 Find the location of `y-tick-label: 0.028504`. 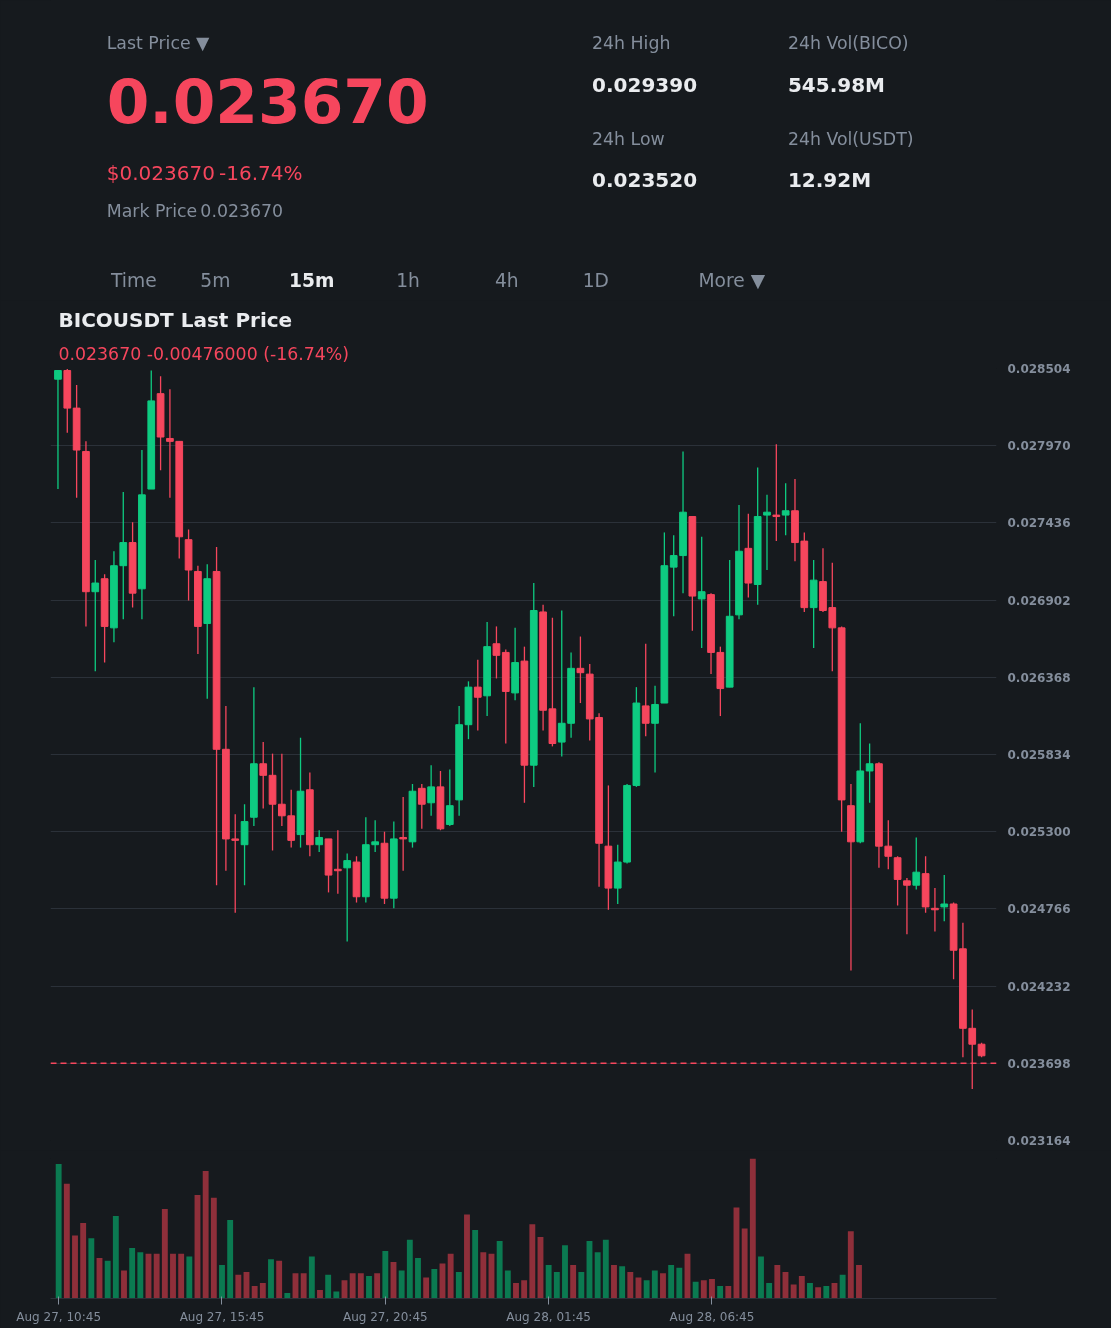

y-tick-label: 0.028504 is located at coordinates (1039, 369).